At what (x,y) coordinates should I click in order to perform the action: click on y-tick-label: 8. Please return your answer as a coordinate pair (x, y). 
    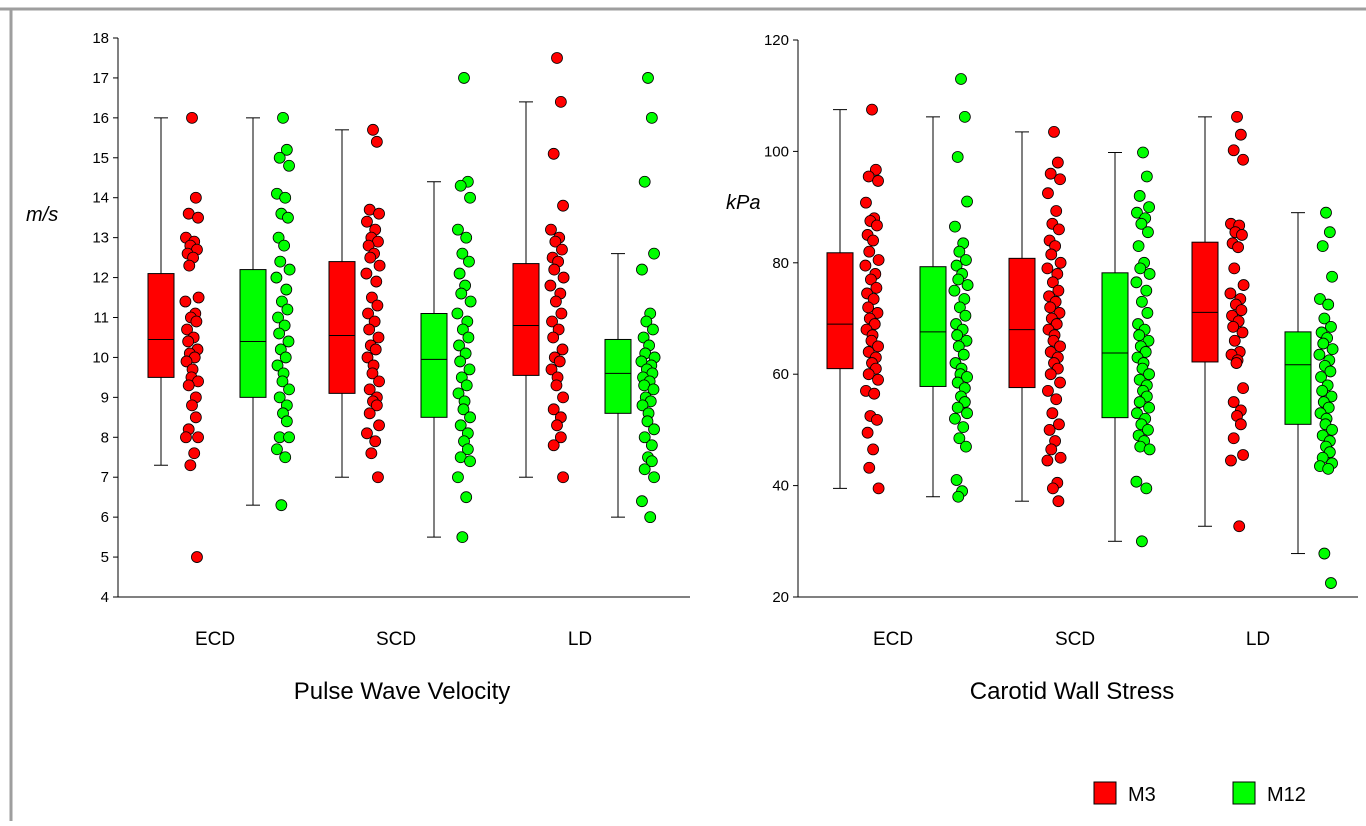
    Looking at the image, I should click on (105, 437).